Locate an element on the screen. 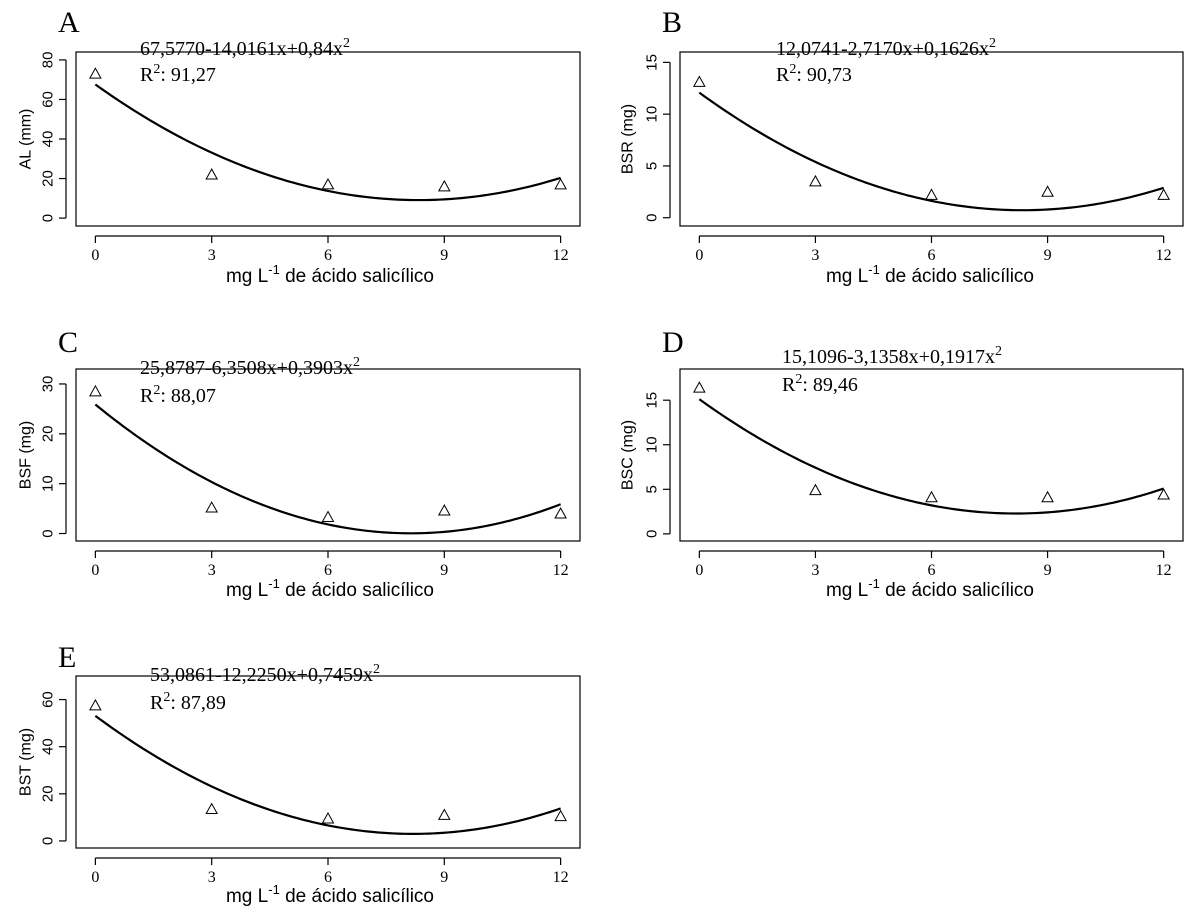 The width and height of the screenshot is (1189, 910). x-axis-label-d: mg L-1 de ácido salicílico is located at coordinates (930, 588).